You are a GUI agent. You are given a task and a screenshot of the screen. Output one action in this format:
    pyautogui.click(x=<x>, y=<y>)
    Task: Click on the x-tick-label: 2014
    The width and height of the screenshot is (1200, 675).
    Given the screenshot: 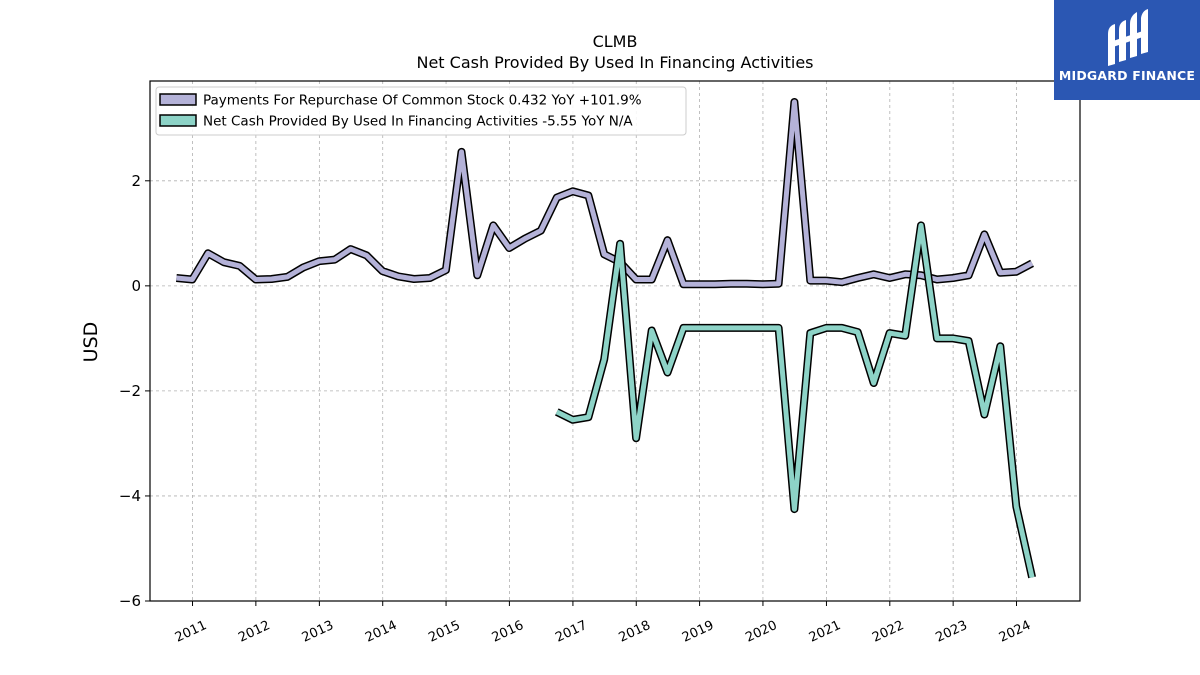 What is the action you would take?
    pyautogui.click(x=381, y=632)
    